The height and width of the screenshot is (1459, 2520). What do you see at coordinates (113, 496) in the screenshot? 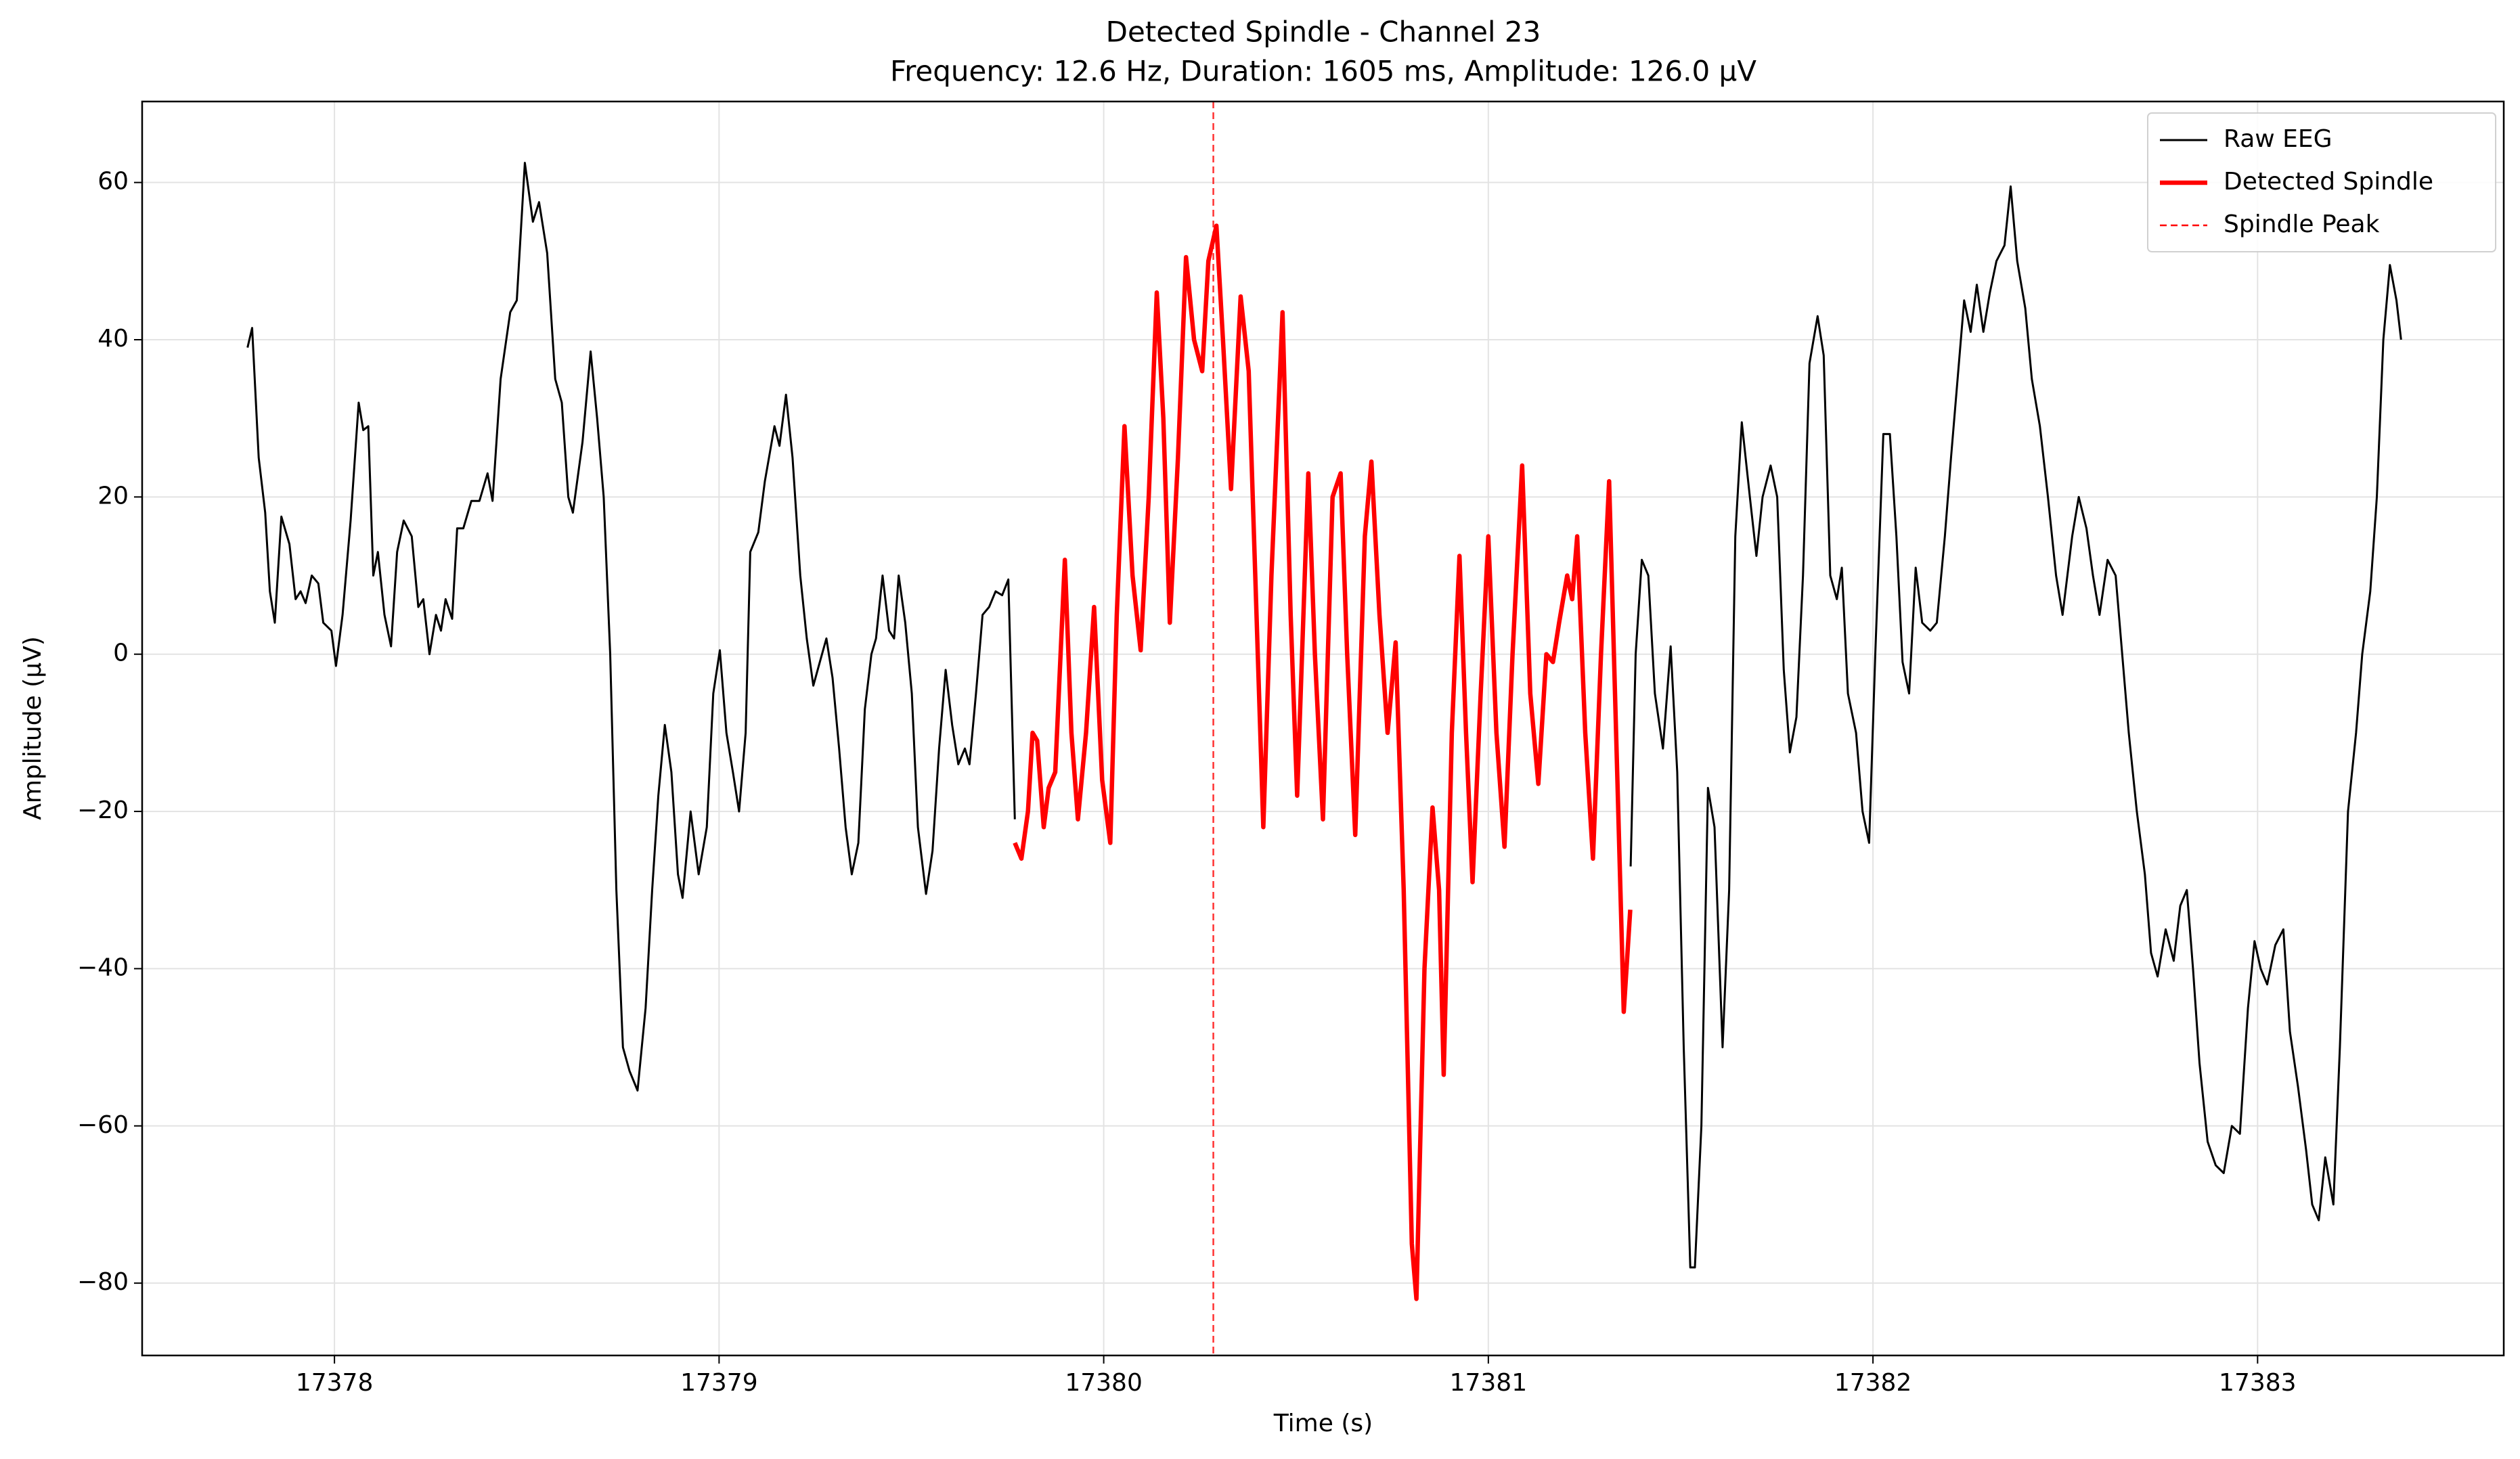
I see `y-tick-label: 20` at bounding box center [113, 496].